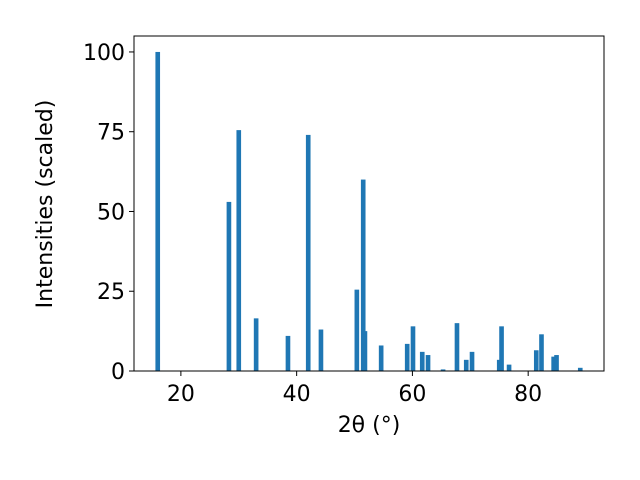 This screenshot has height=480, width=640. Describe the element at coordinates (111, 292) in the screenshot. I see `y-tick-label: 25` at that location.